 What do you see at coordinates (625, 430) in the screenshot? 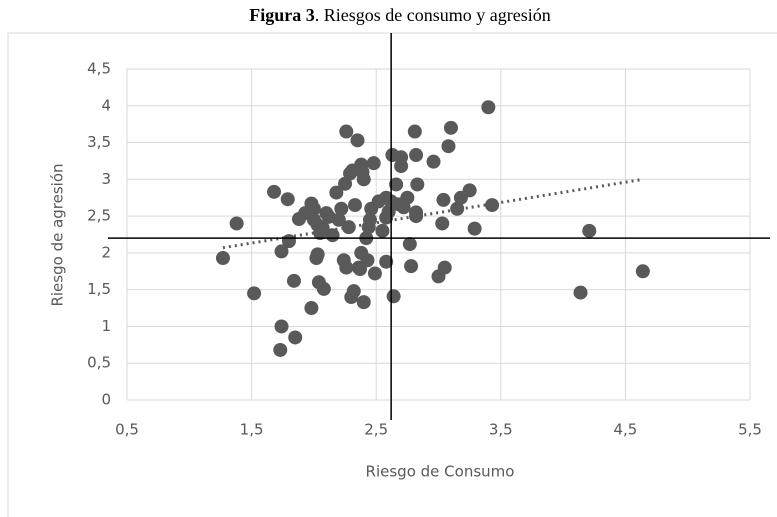
I see `x-tick-label: 4,5` at bounding box center [625, 430].